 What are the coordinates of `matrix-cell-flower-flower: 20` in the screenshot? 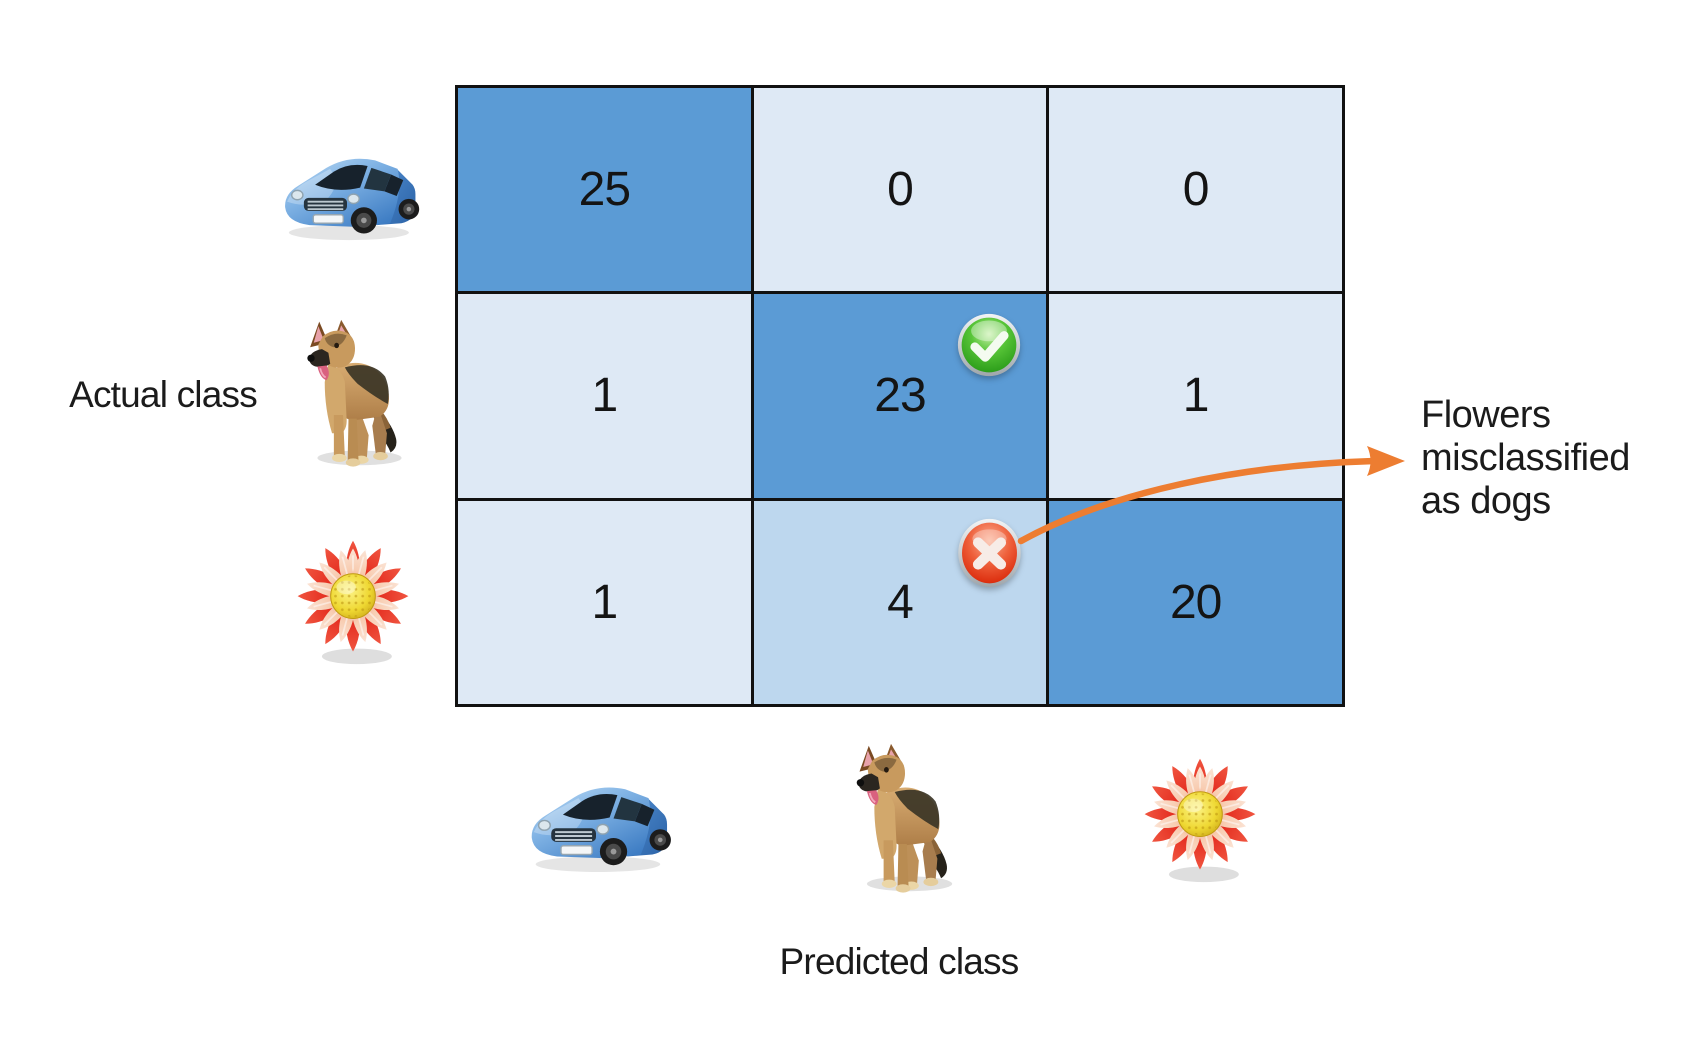 It's located at (1195, 602).